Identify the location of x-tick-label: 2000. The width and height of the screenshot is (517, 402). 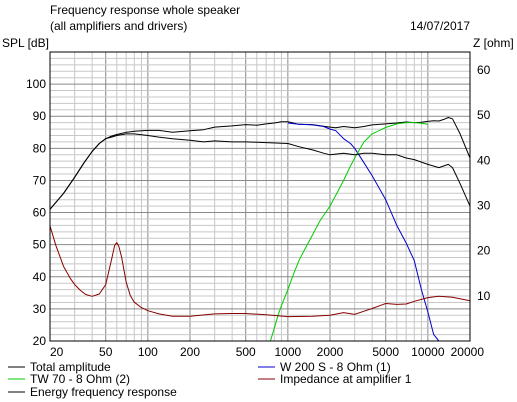
(330, 352).